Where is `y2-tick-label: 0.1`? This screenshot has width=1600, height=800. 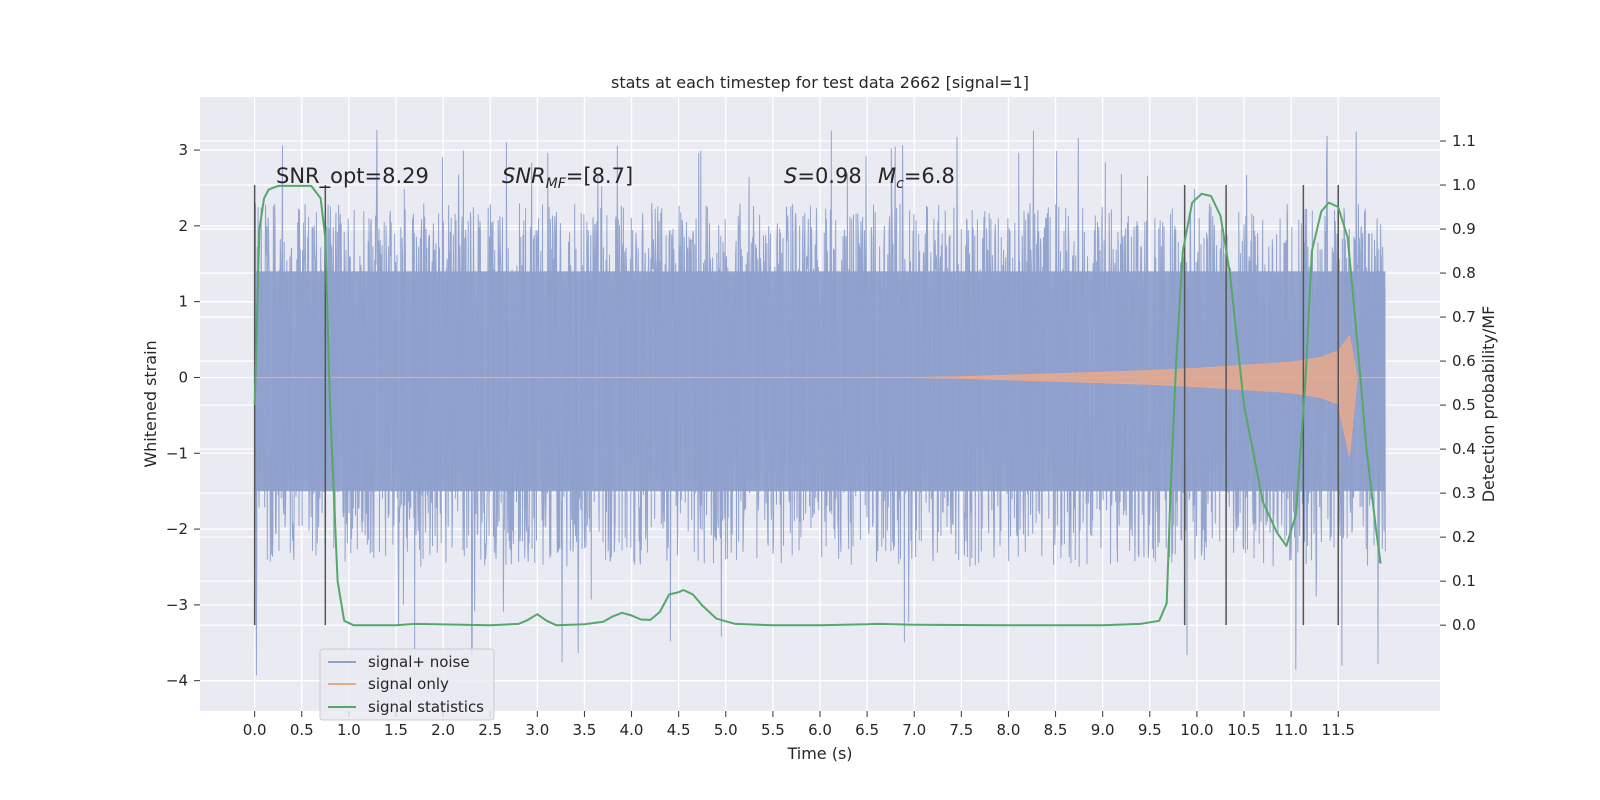
y2-tick-label: 0.1 is located at coordinates (1464, 581).